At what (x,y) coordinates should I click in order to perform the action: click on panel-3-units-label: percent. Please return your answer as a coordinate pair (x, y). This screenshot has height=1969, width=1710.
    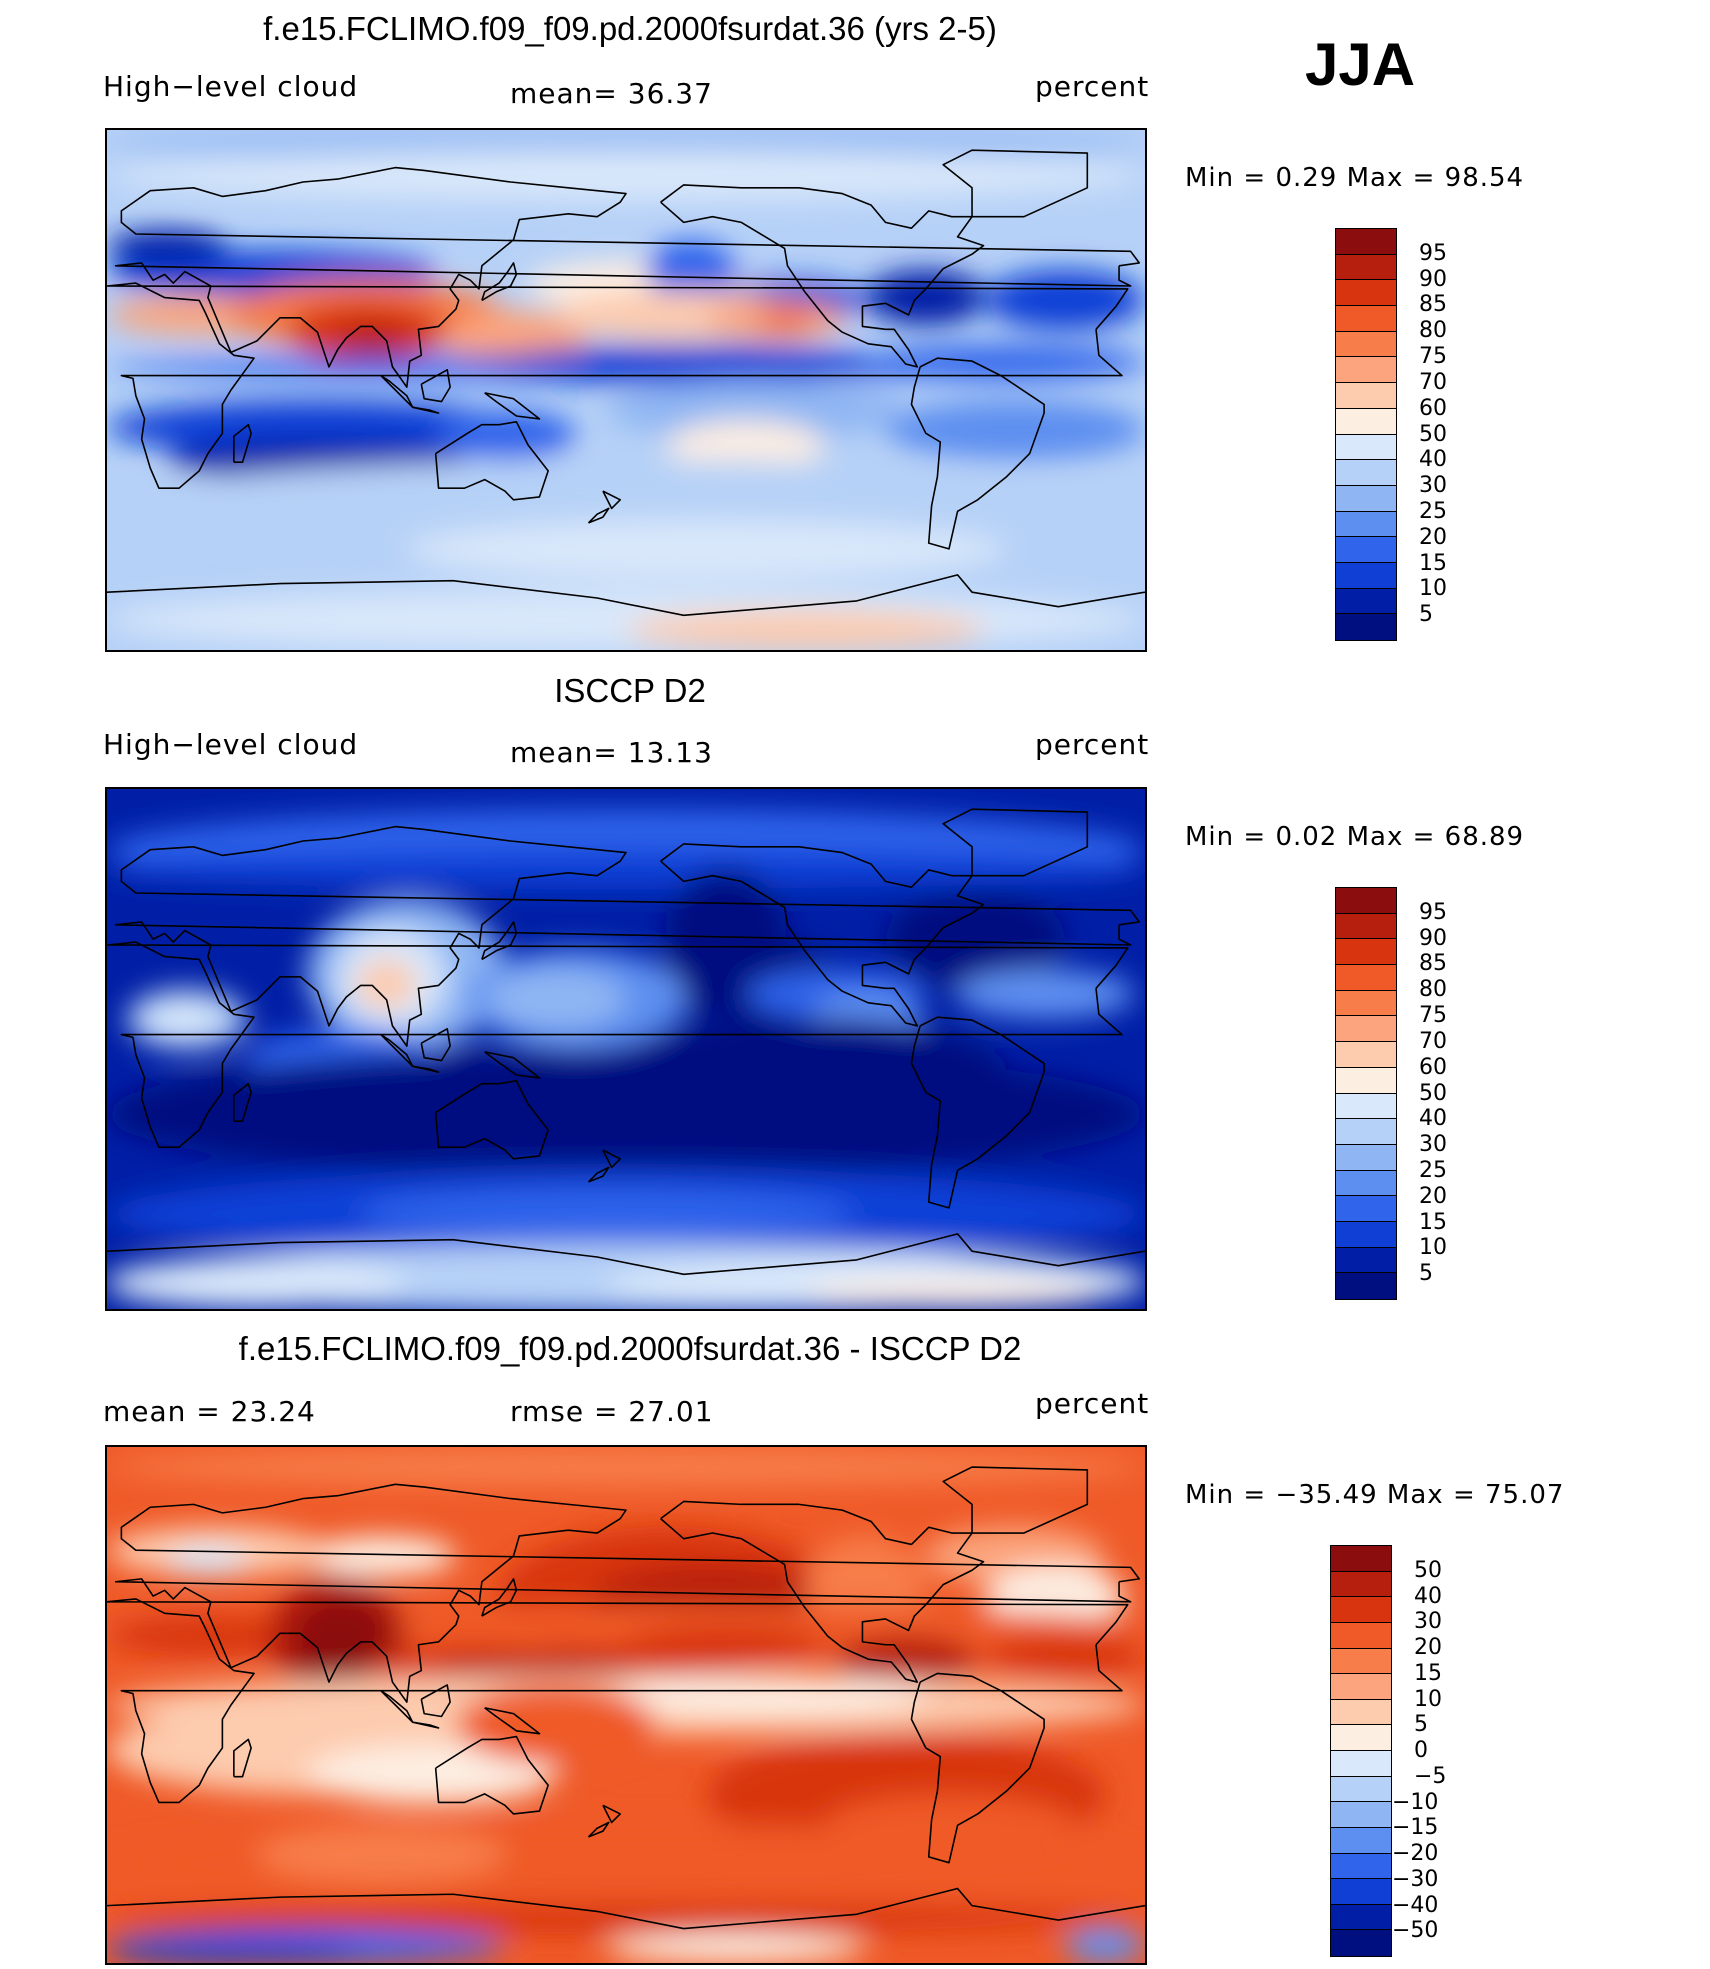
    Looking at the image, I should click on (1092, 1403).